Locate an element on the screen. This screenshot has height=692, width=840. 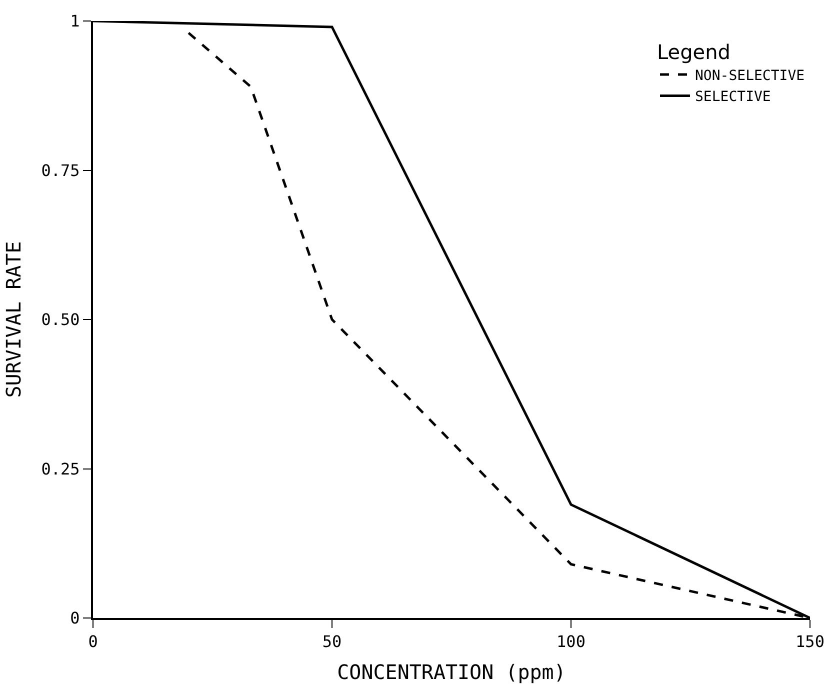
y-tick-label: 1 is located at coordinates (75, 21).